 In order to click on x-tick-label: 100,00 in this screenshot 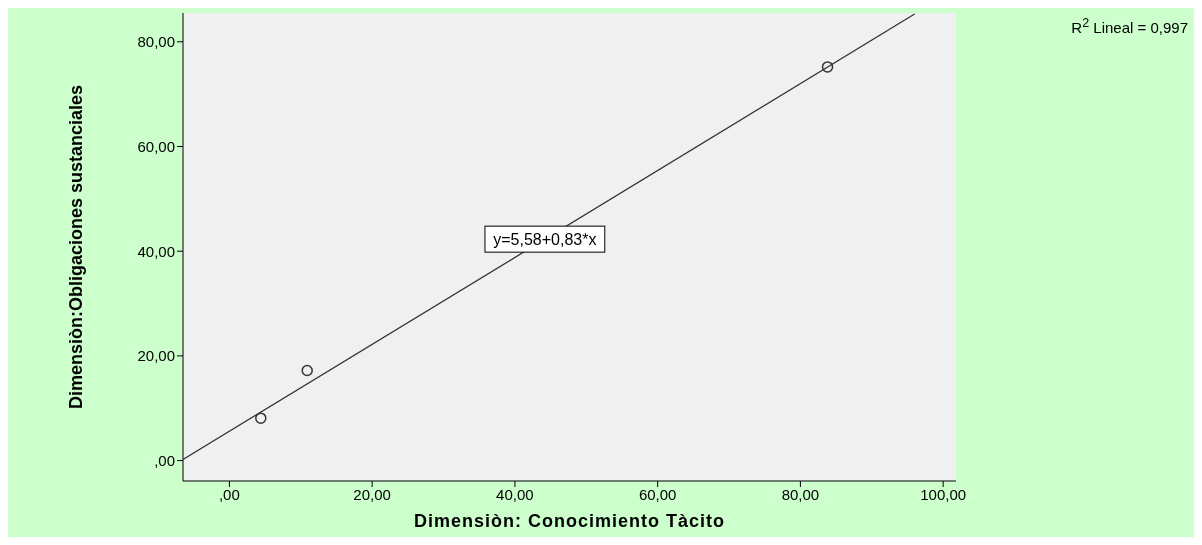, I will do `click(943, 494)`.